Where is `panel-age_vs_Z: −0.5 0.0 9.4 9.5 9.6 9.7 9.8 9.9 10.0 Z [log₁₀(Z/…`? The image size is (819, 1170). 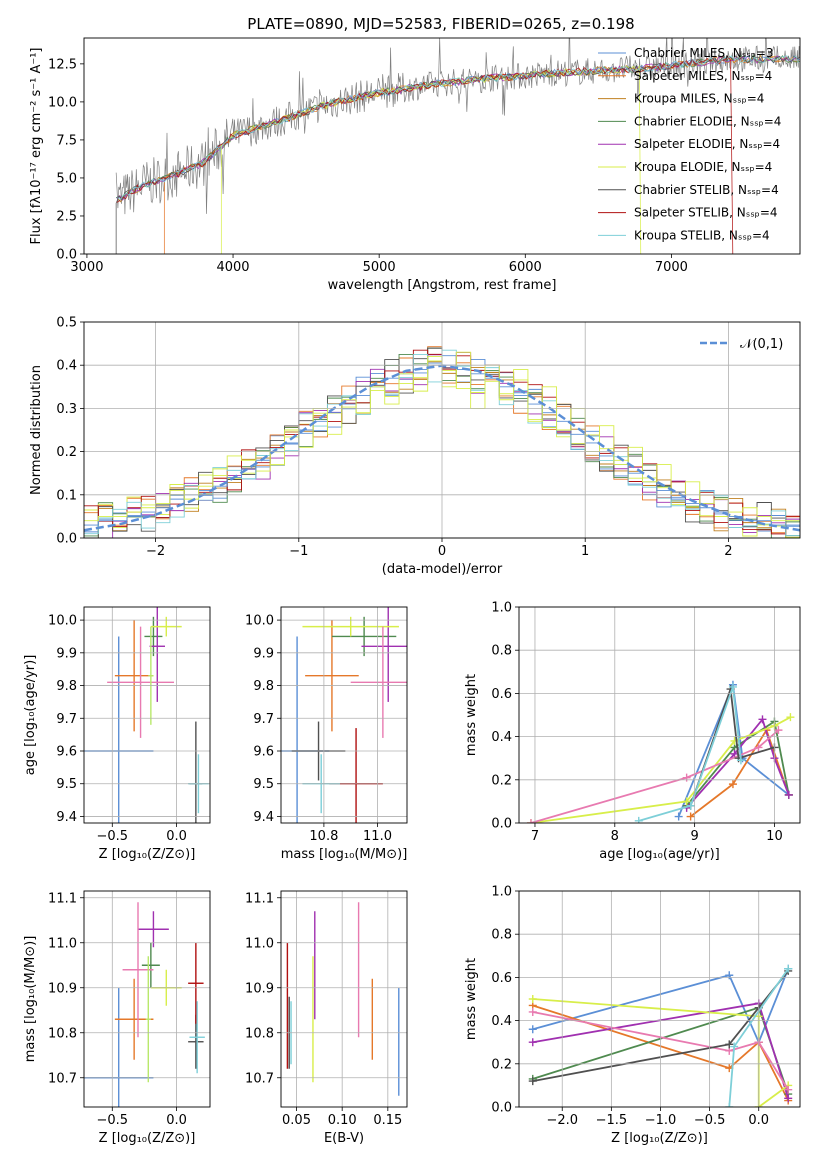 panel-age_vs_Z: −0.5 0.0 9.4 9.5 9.6 9.7 9.8 9.9 10.0 Z [log₁₀(Z/… is located at coordinates (117, 734).